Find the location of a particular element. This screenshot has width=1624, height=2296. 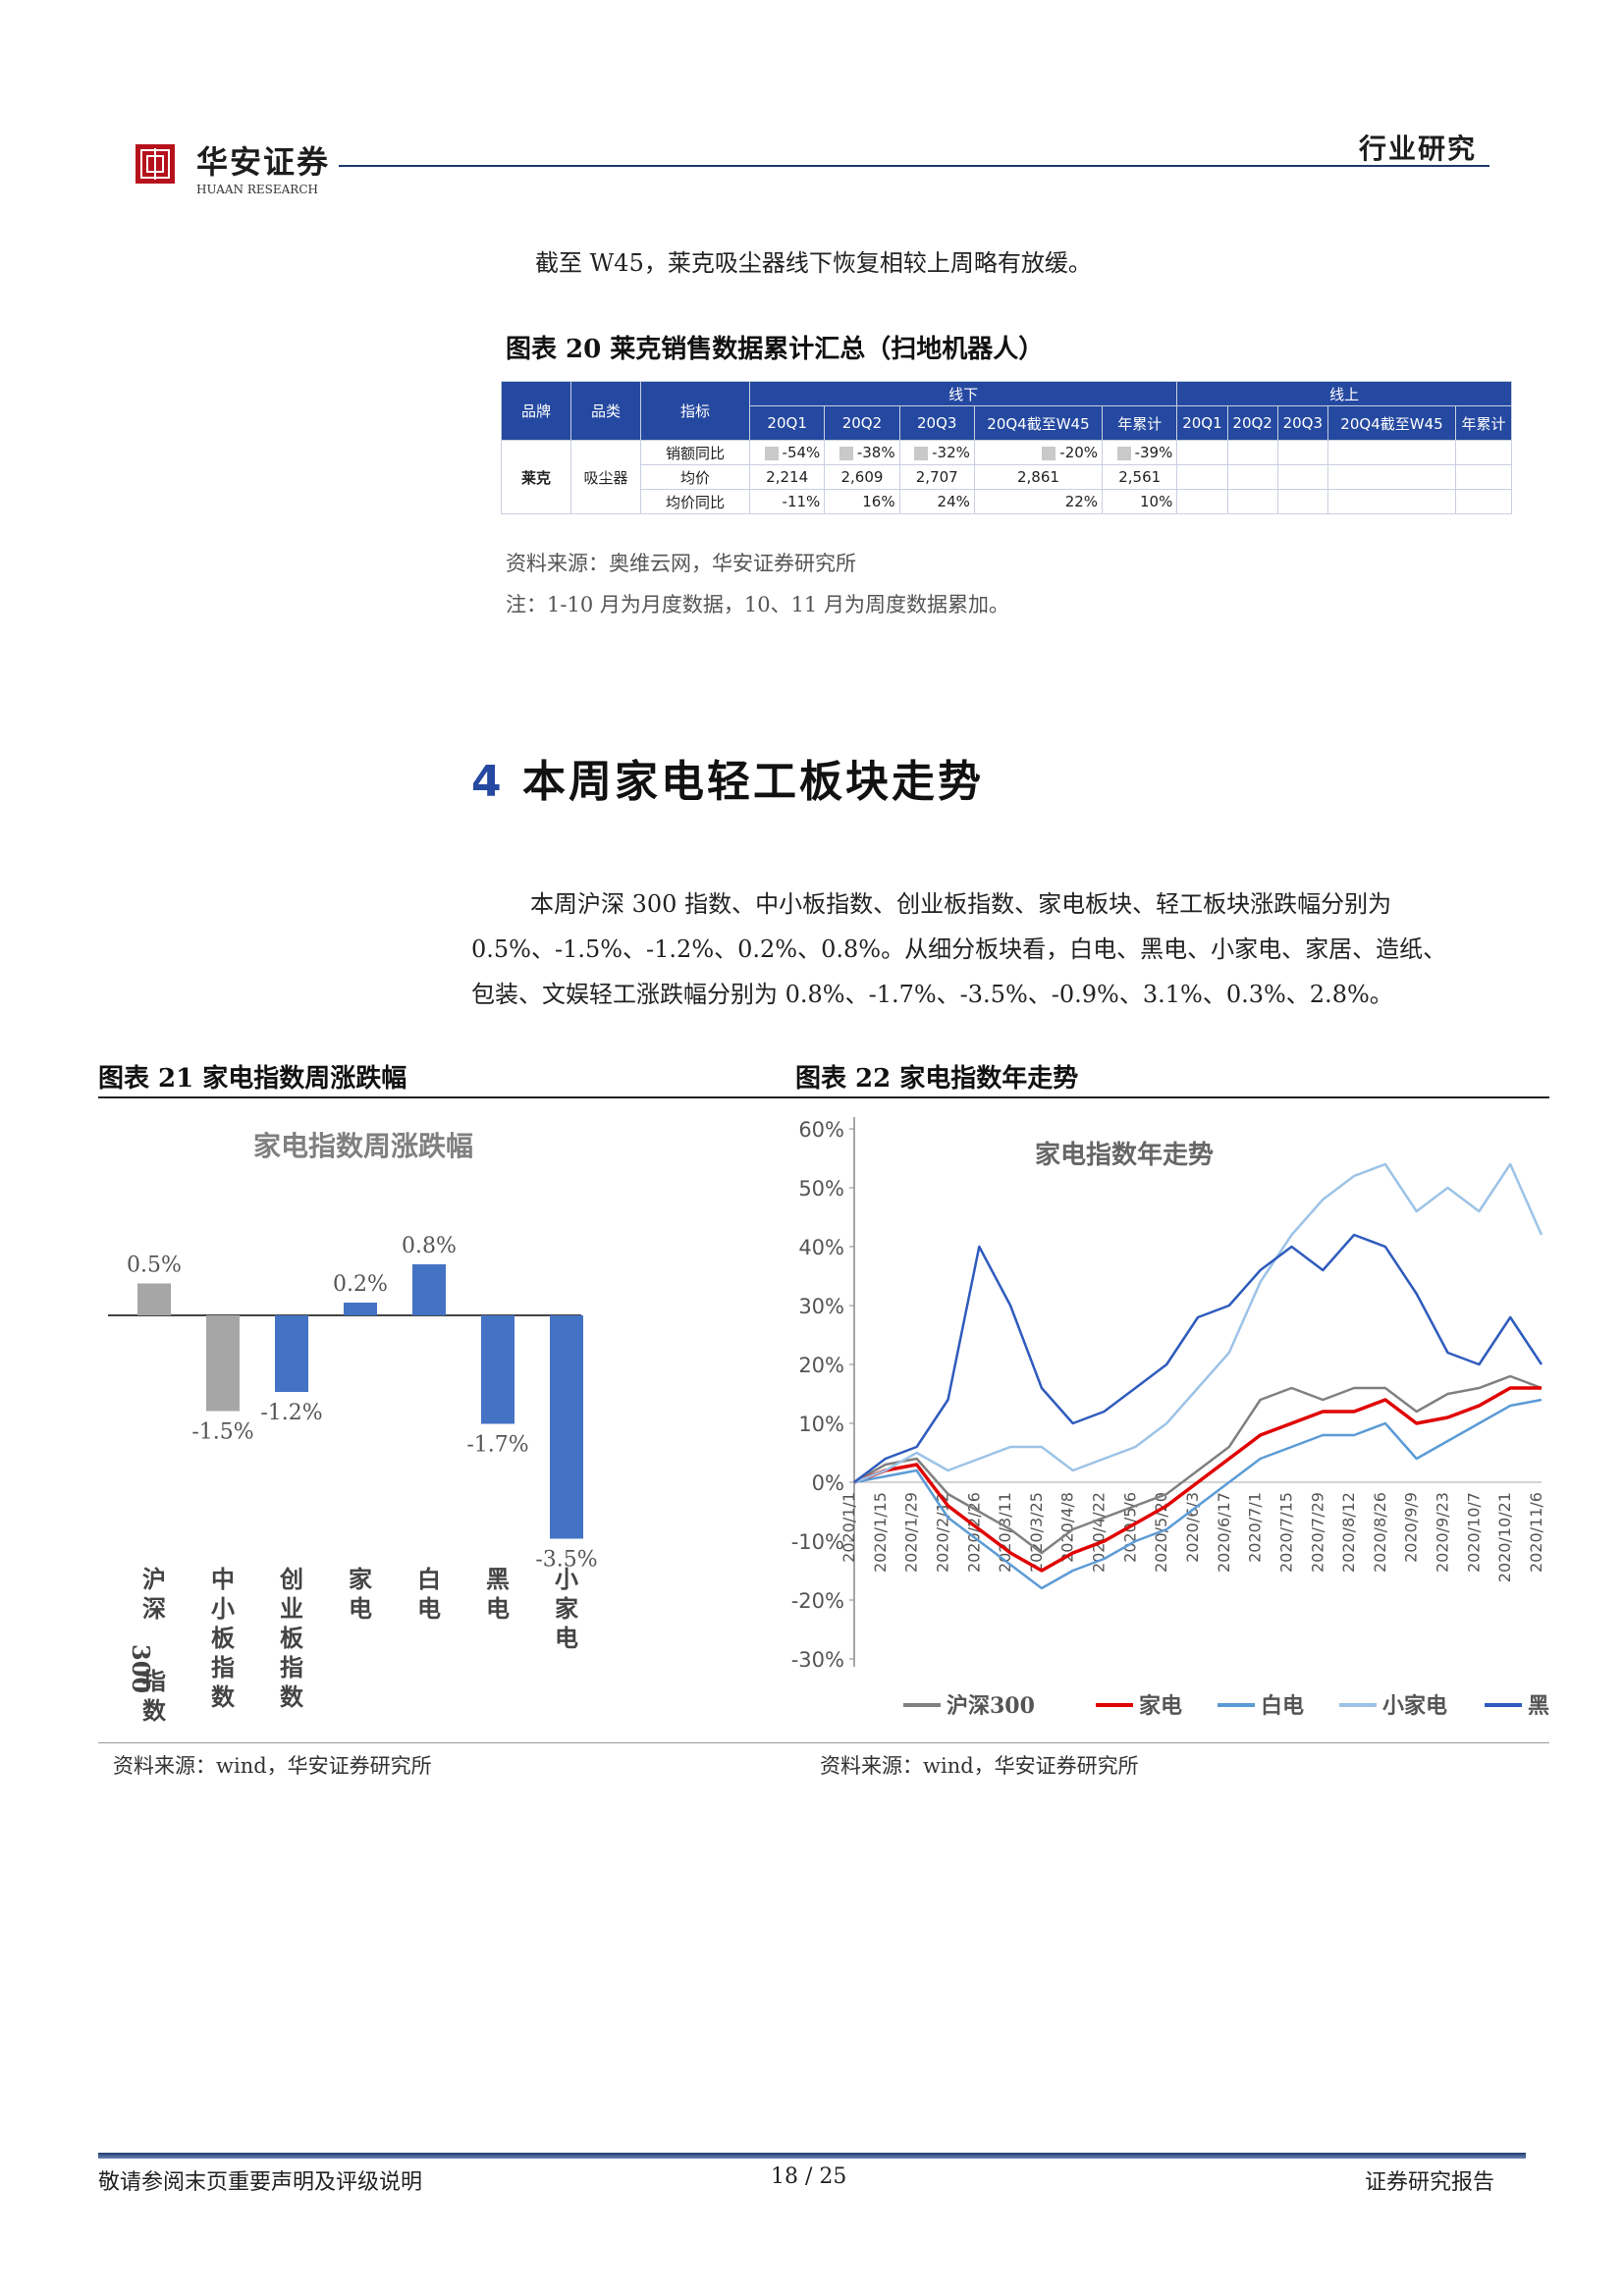

chart-title: 家电指数年走势 is located at coordinates (1124, 1155).